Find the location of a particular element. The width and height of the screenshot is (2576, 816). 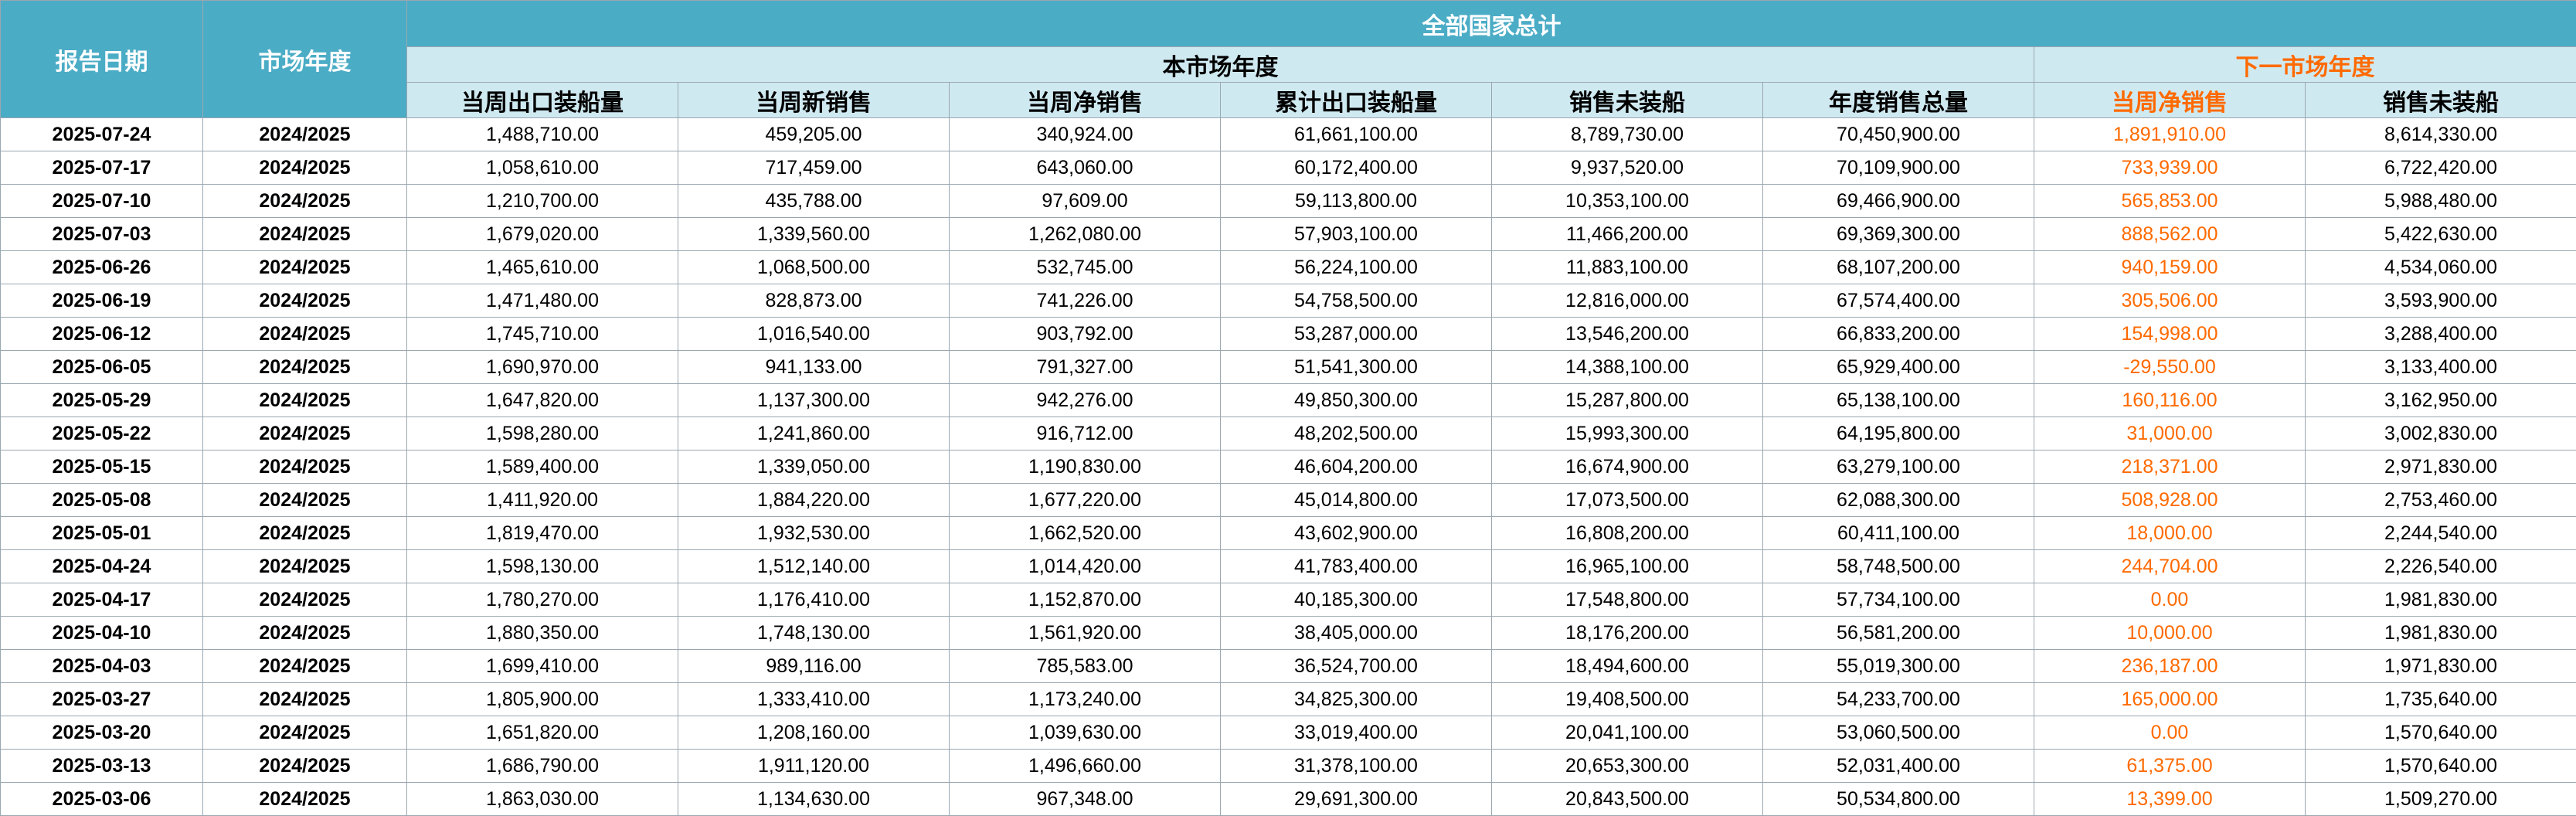

table-cell: 1,863,030.00 is located at coordinates (542, 799).